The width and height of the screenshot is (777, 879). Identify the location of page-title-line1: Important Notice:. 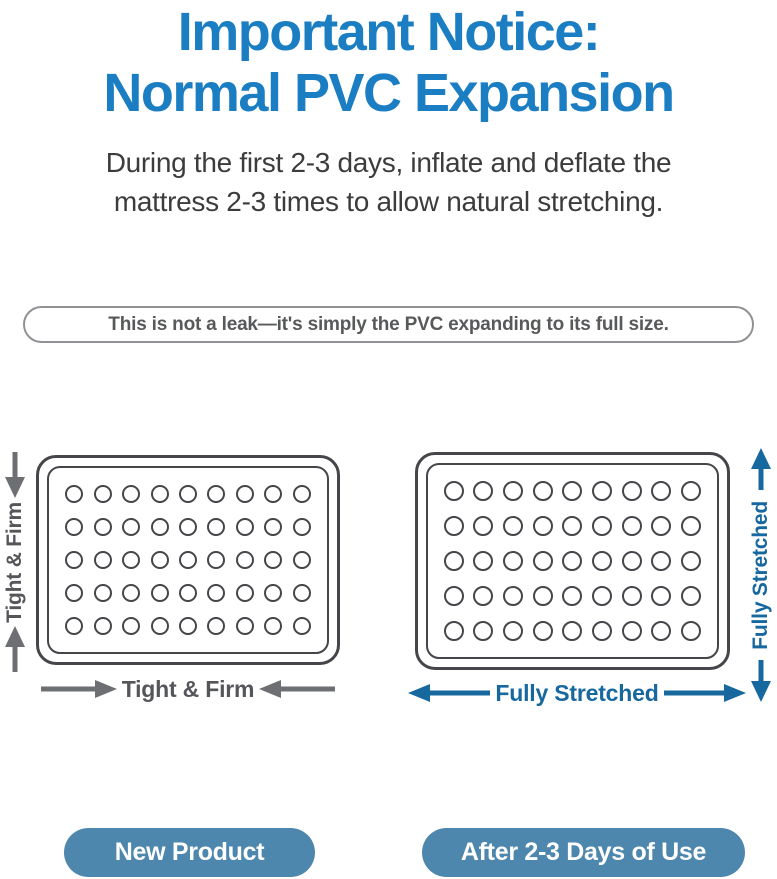
(389, 32).